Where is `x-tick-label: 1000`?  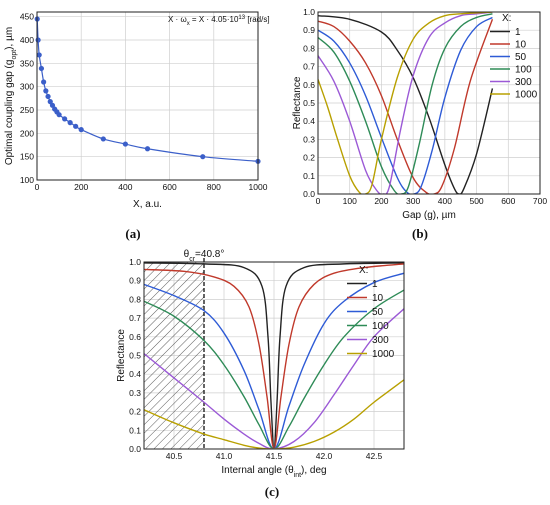
x-tick-label: 1000 is located at coordinates (258, 187).